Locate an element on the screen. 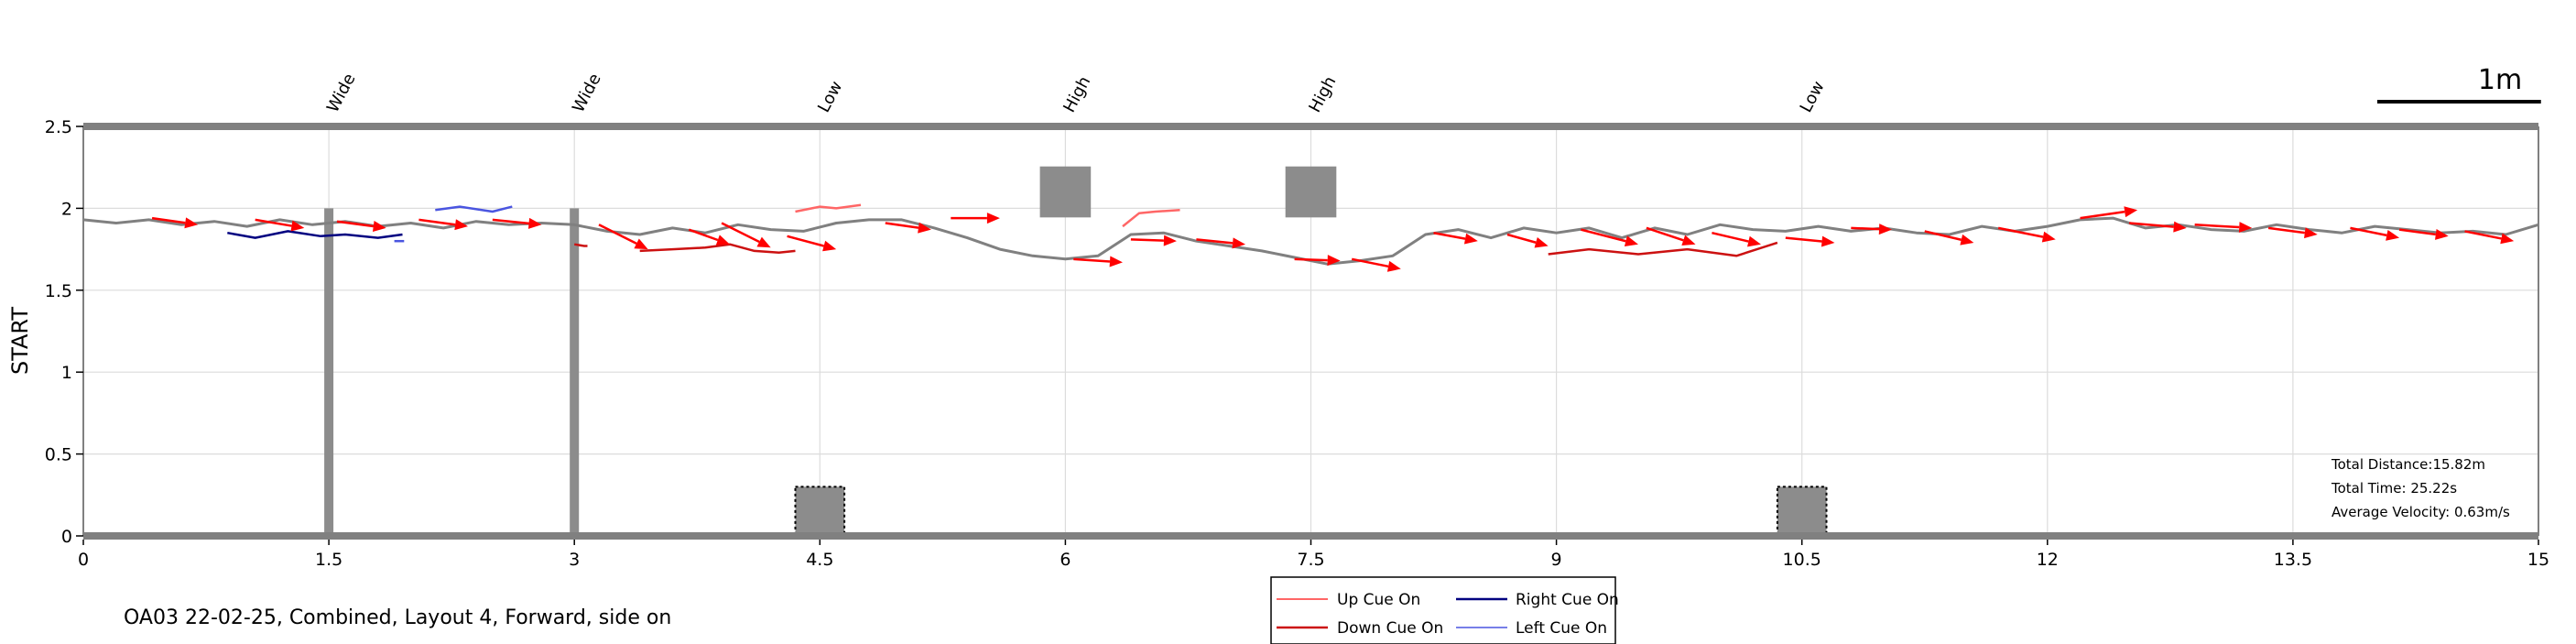  legend-label-left-cue: Left Cue On is located at coordinates (1561, 628).